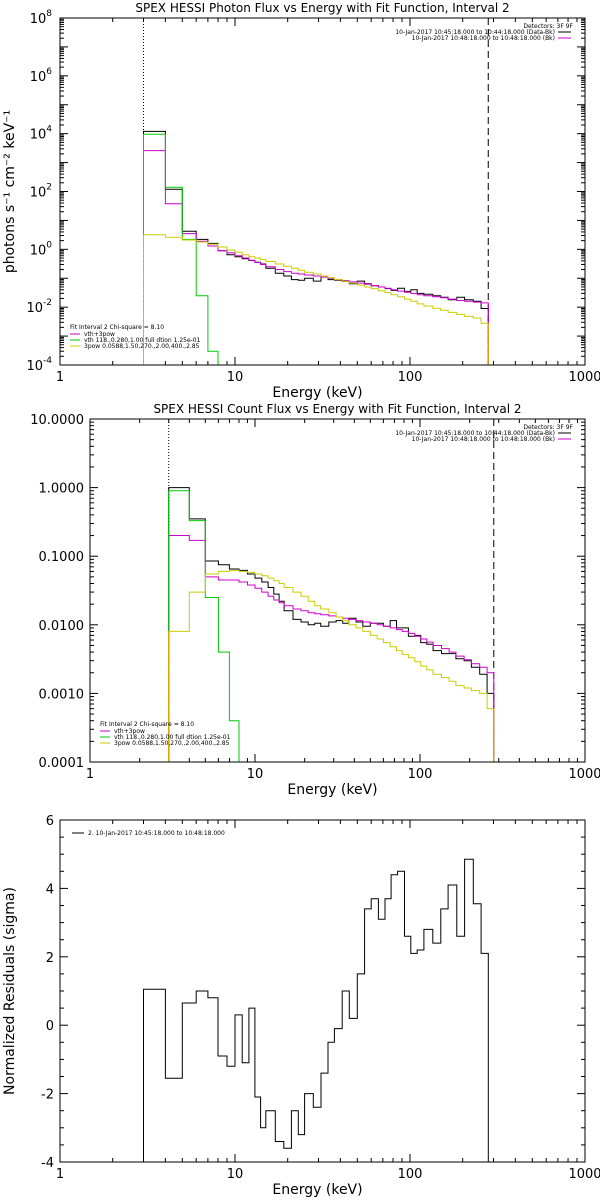  Describe the element at coordinates (50, 821) in the screenshot. I see `y-tick-label: 6` at that location.